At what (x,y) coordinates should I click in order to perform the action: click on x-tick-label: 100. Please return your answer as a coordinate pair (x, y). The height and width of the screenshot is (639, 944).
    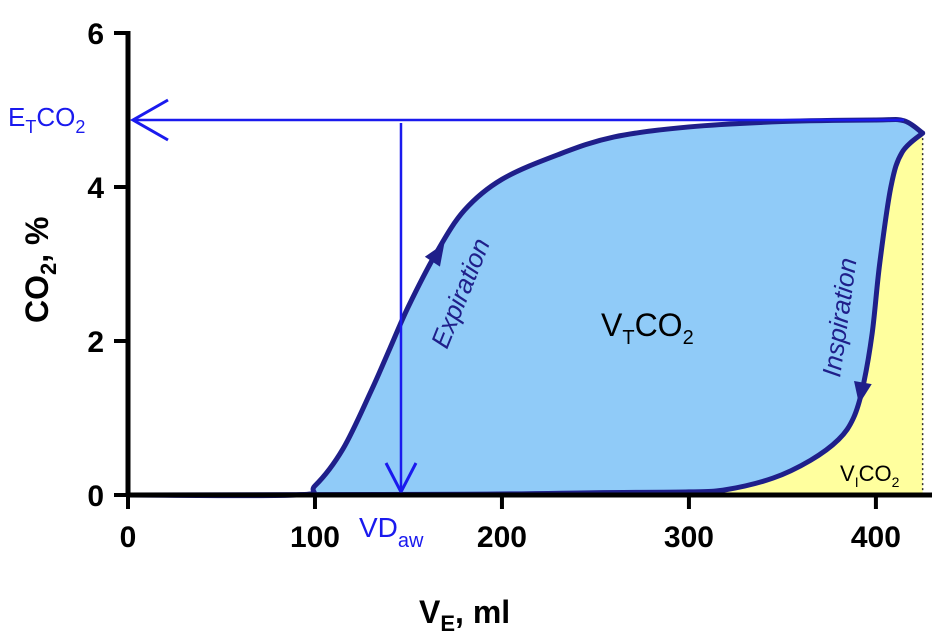
    Looking at the image, I should click on (315, 537).